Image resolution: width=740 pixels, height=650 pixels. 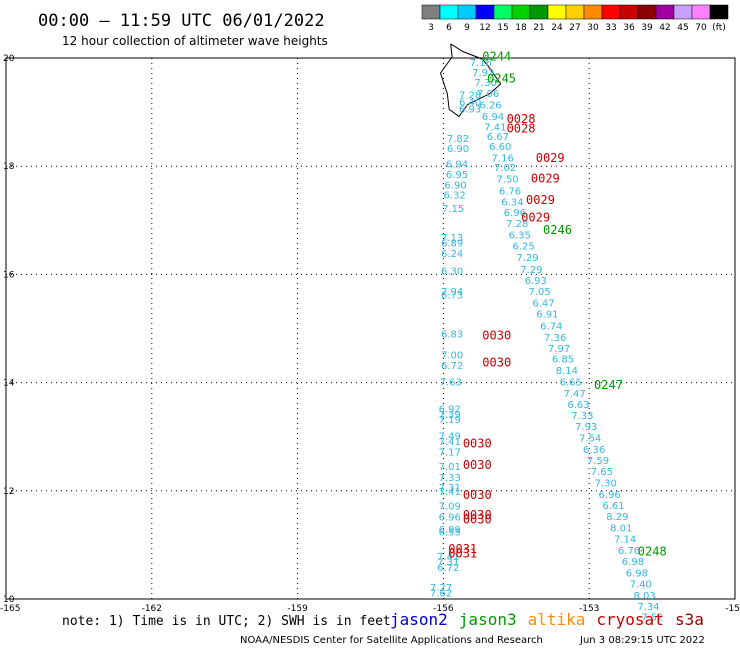 What do you see at coordinates (510, 191) in the screenshot?
I see `wave-height-label: 6.76` at bounding box center [510, 191].